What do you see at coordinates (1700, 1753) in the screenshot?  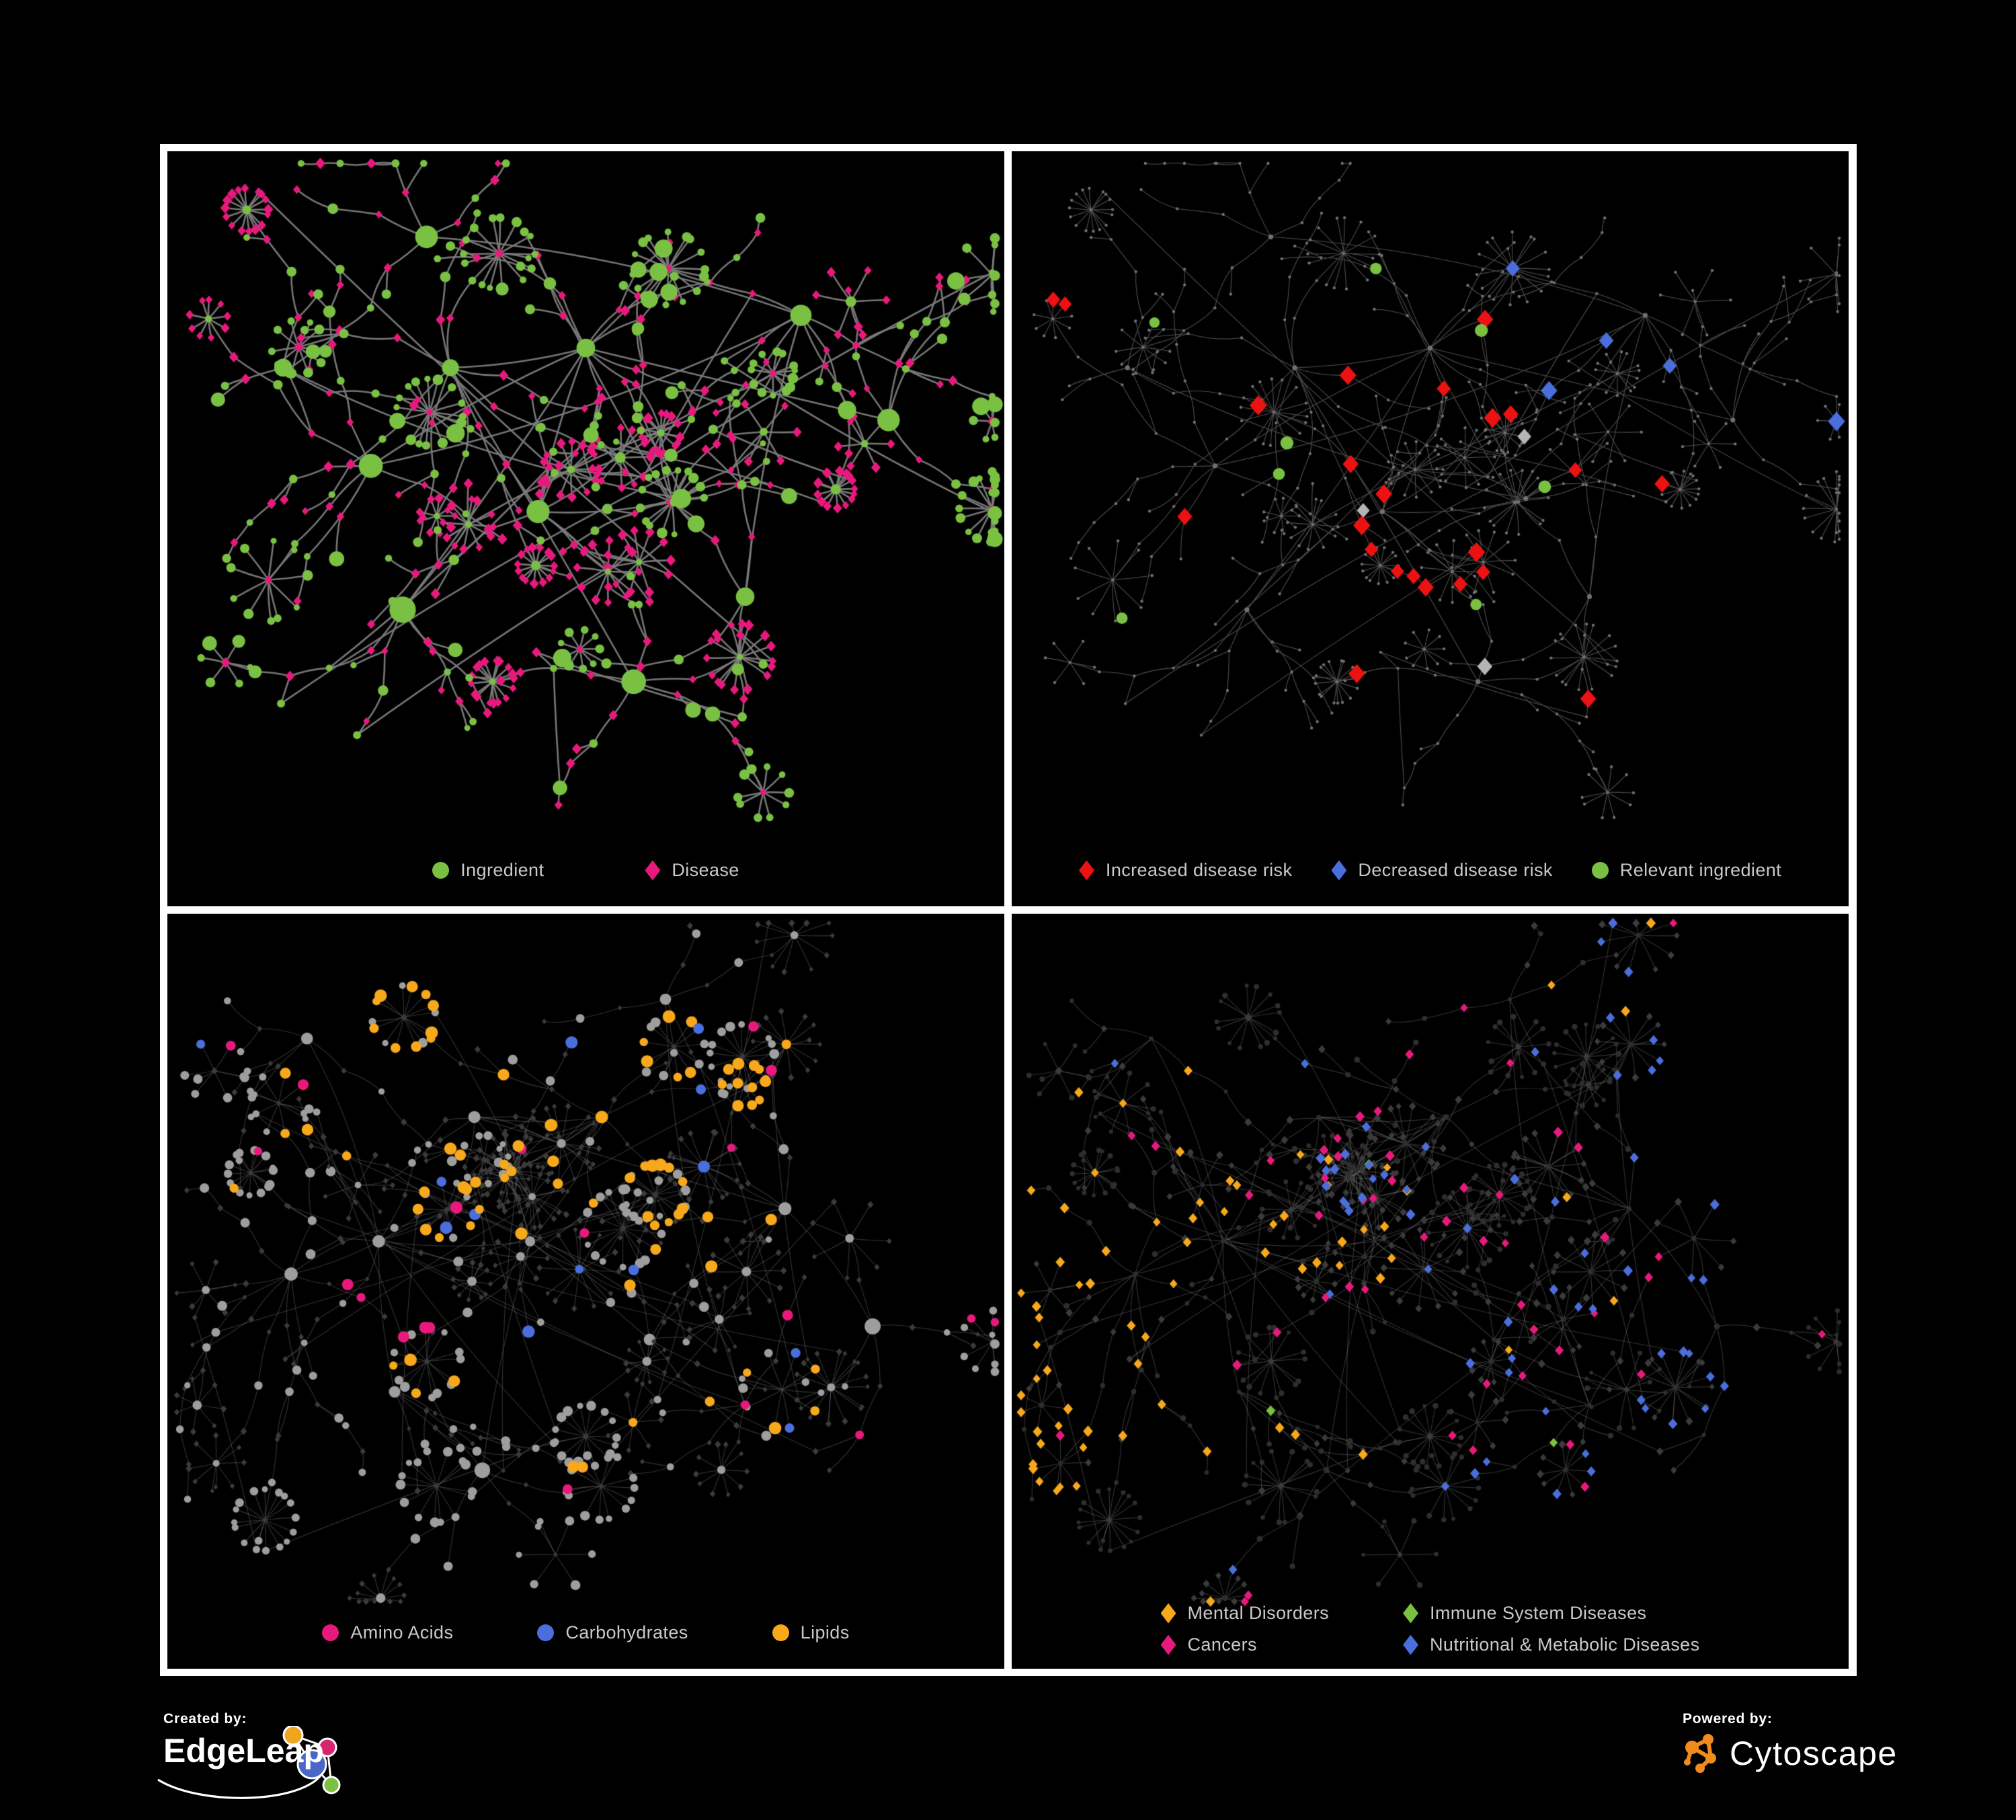 I see `cytoscape-icon` at bounding box center [1700, 1753].